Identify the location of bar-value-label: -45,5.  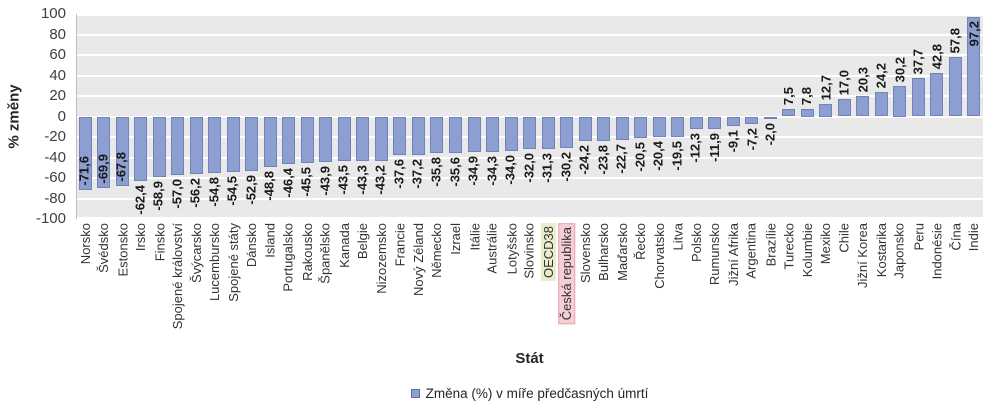
(307, 182).